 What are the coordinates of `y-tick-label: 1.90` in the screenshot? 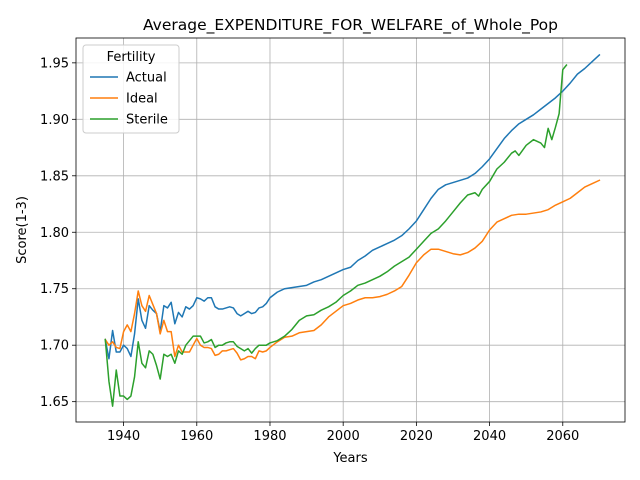 It's located at (54, 120).